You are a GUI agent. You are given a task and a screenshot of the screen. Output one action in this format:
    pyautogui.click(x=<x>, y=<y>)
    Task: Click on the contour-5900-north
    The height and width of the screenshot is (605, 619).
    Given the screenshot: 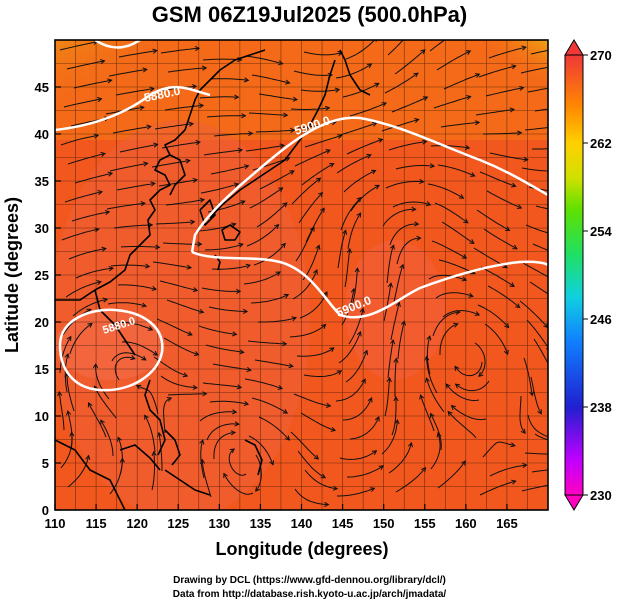 What is the action you would take?
    pyautogui.click(x=369, y=184)
    